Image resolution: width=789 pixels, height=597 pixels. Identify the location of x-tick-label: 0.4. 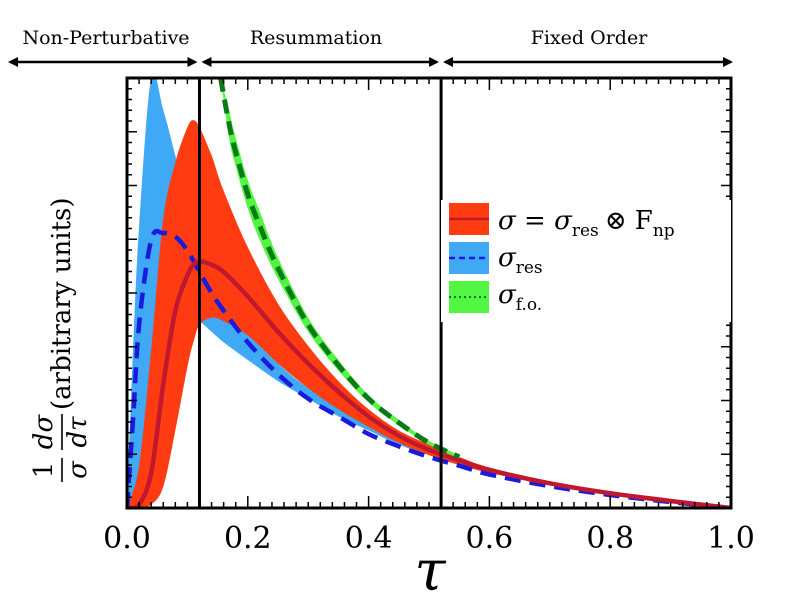
(369, 538).